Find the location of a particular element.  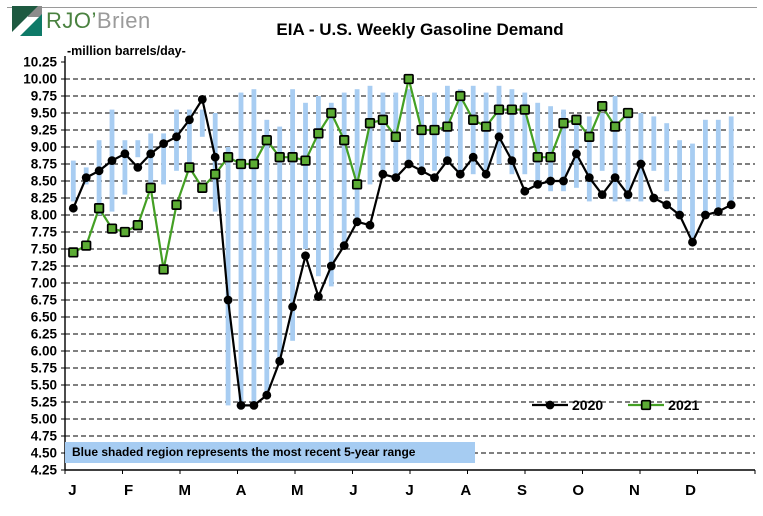

y-axis-unit-label: -million barrels/day- is located at coordinates (126, 51).